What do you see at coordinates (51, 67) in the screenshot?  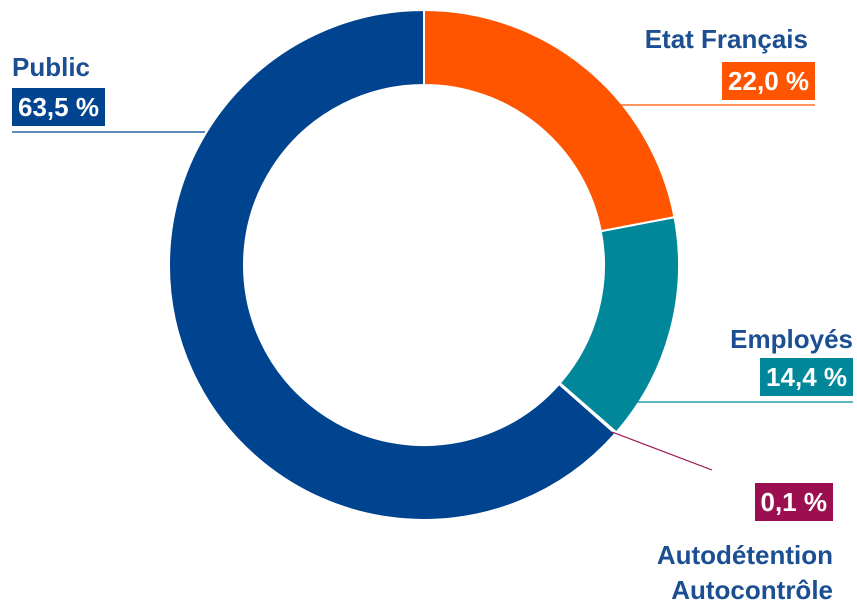 I see `category-label: Public` at bounding box center [51, 67].